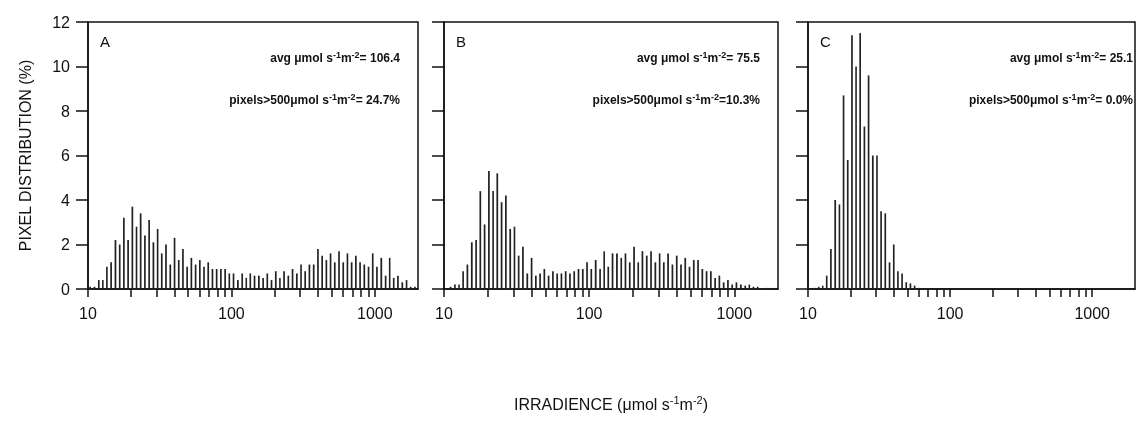  Describe the element at coordinates (105, 41) in the screenshot. I see `annotation: A` at that location.